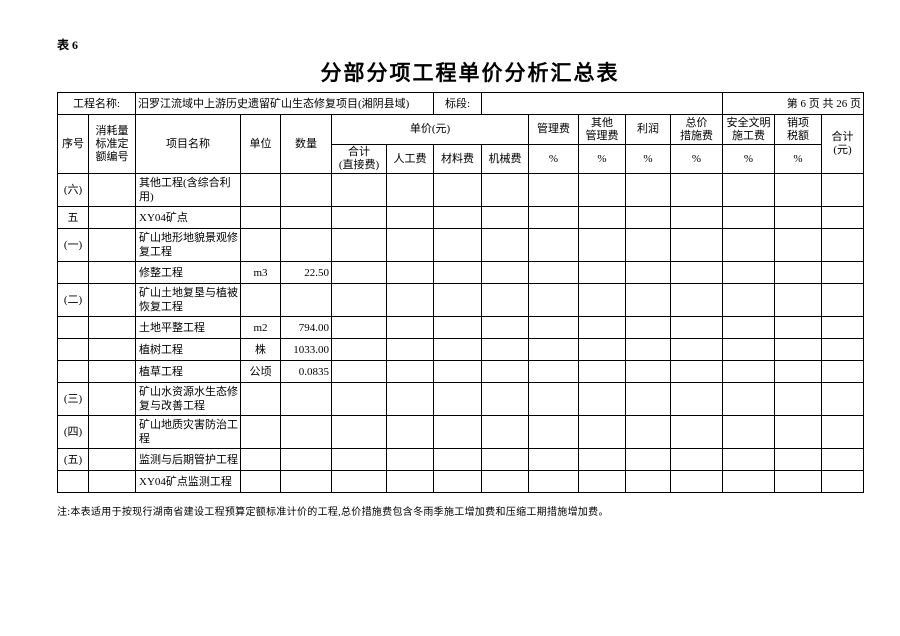 This screenshot has width=900, height=636. What do you see at coordinates (188, 190) in the screenshot?
I see `row-item-name: 其他工程(含综合利用)` at bounding box center [188, 190].